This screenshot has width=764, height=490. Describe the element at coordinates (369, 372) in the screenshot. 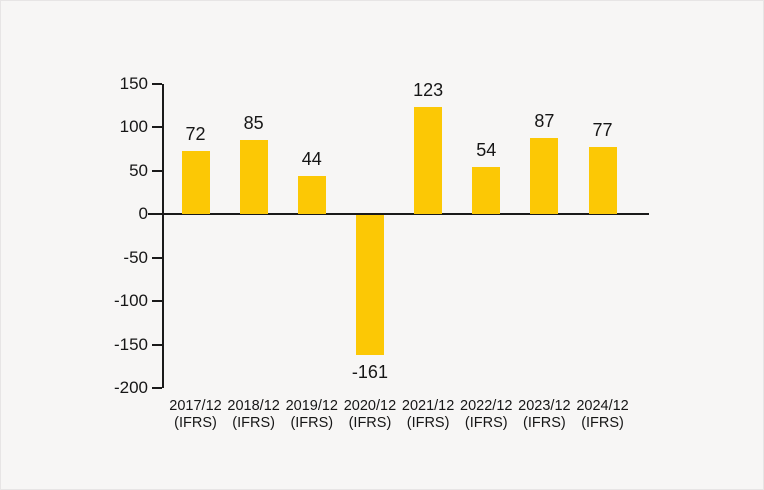

I see `bar-value-label: -161` at that location.